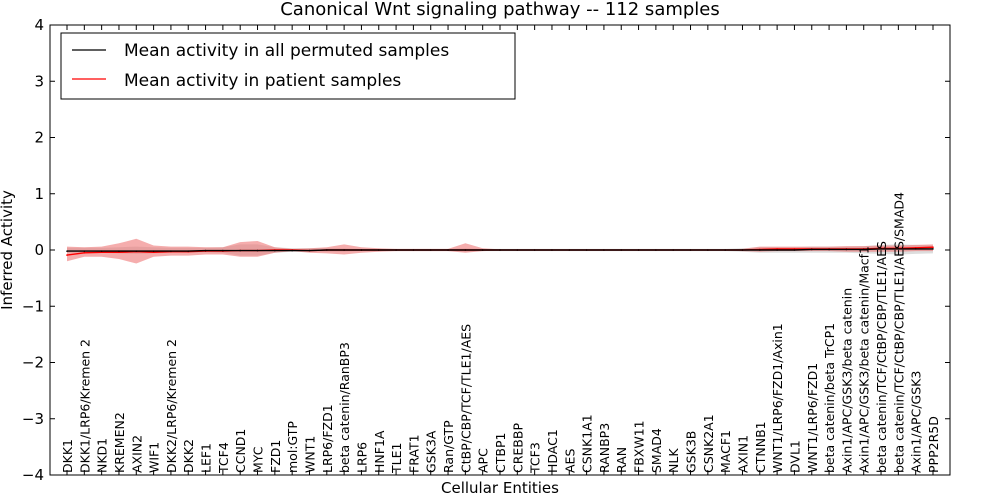 This screenshot has height=500, width=1000. I want to click on x-tick-label: TLE1, so click(396, 458).